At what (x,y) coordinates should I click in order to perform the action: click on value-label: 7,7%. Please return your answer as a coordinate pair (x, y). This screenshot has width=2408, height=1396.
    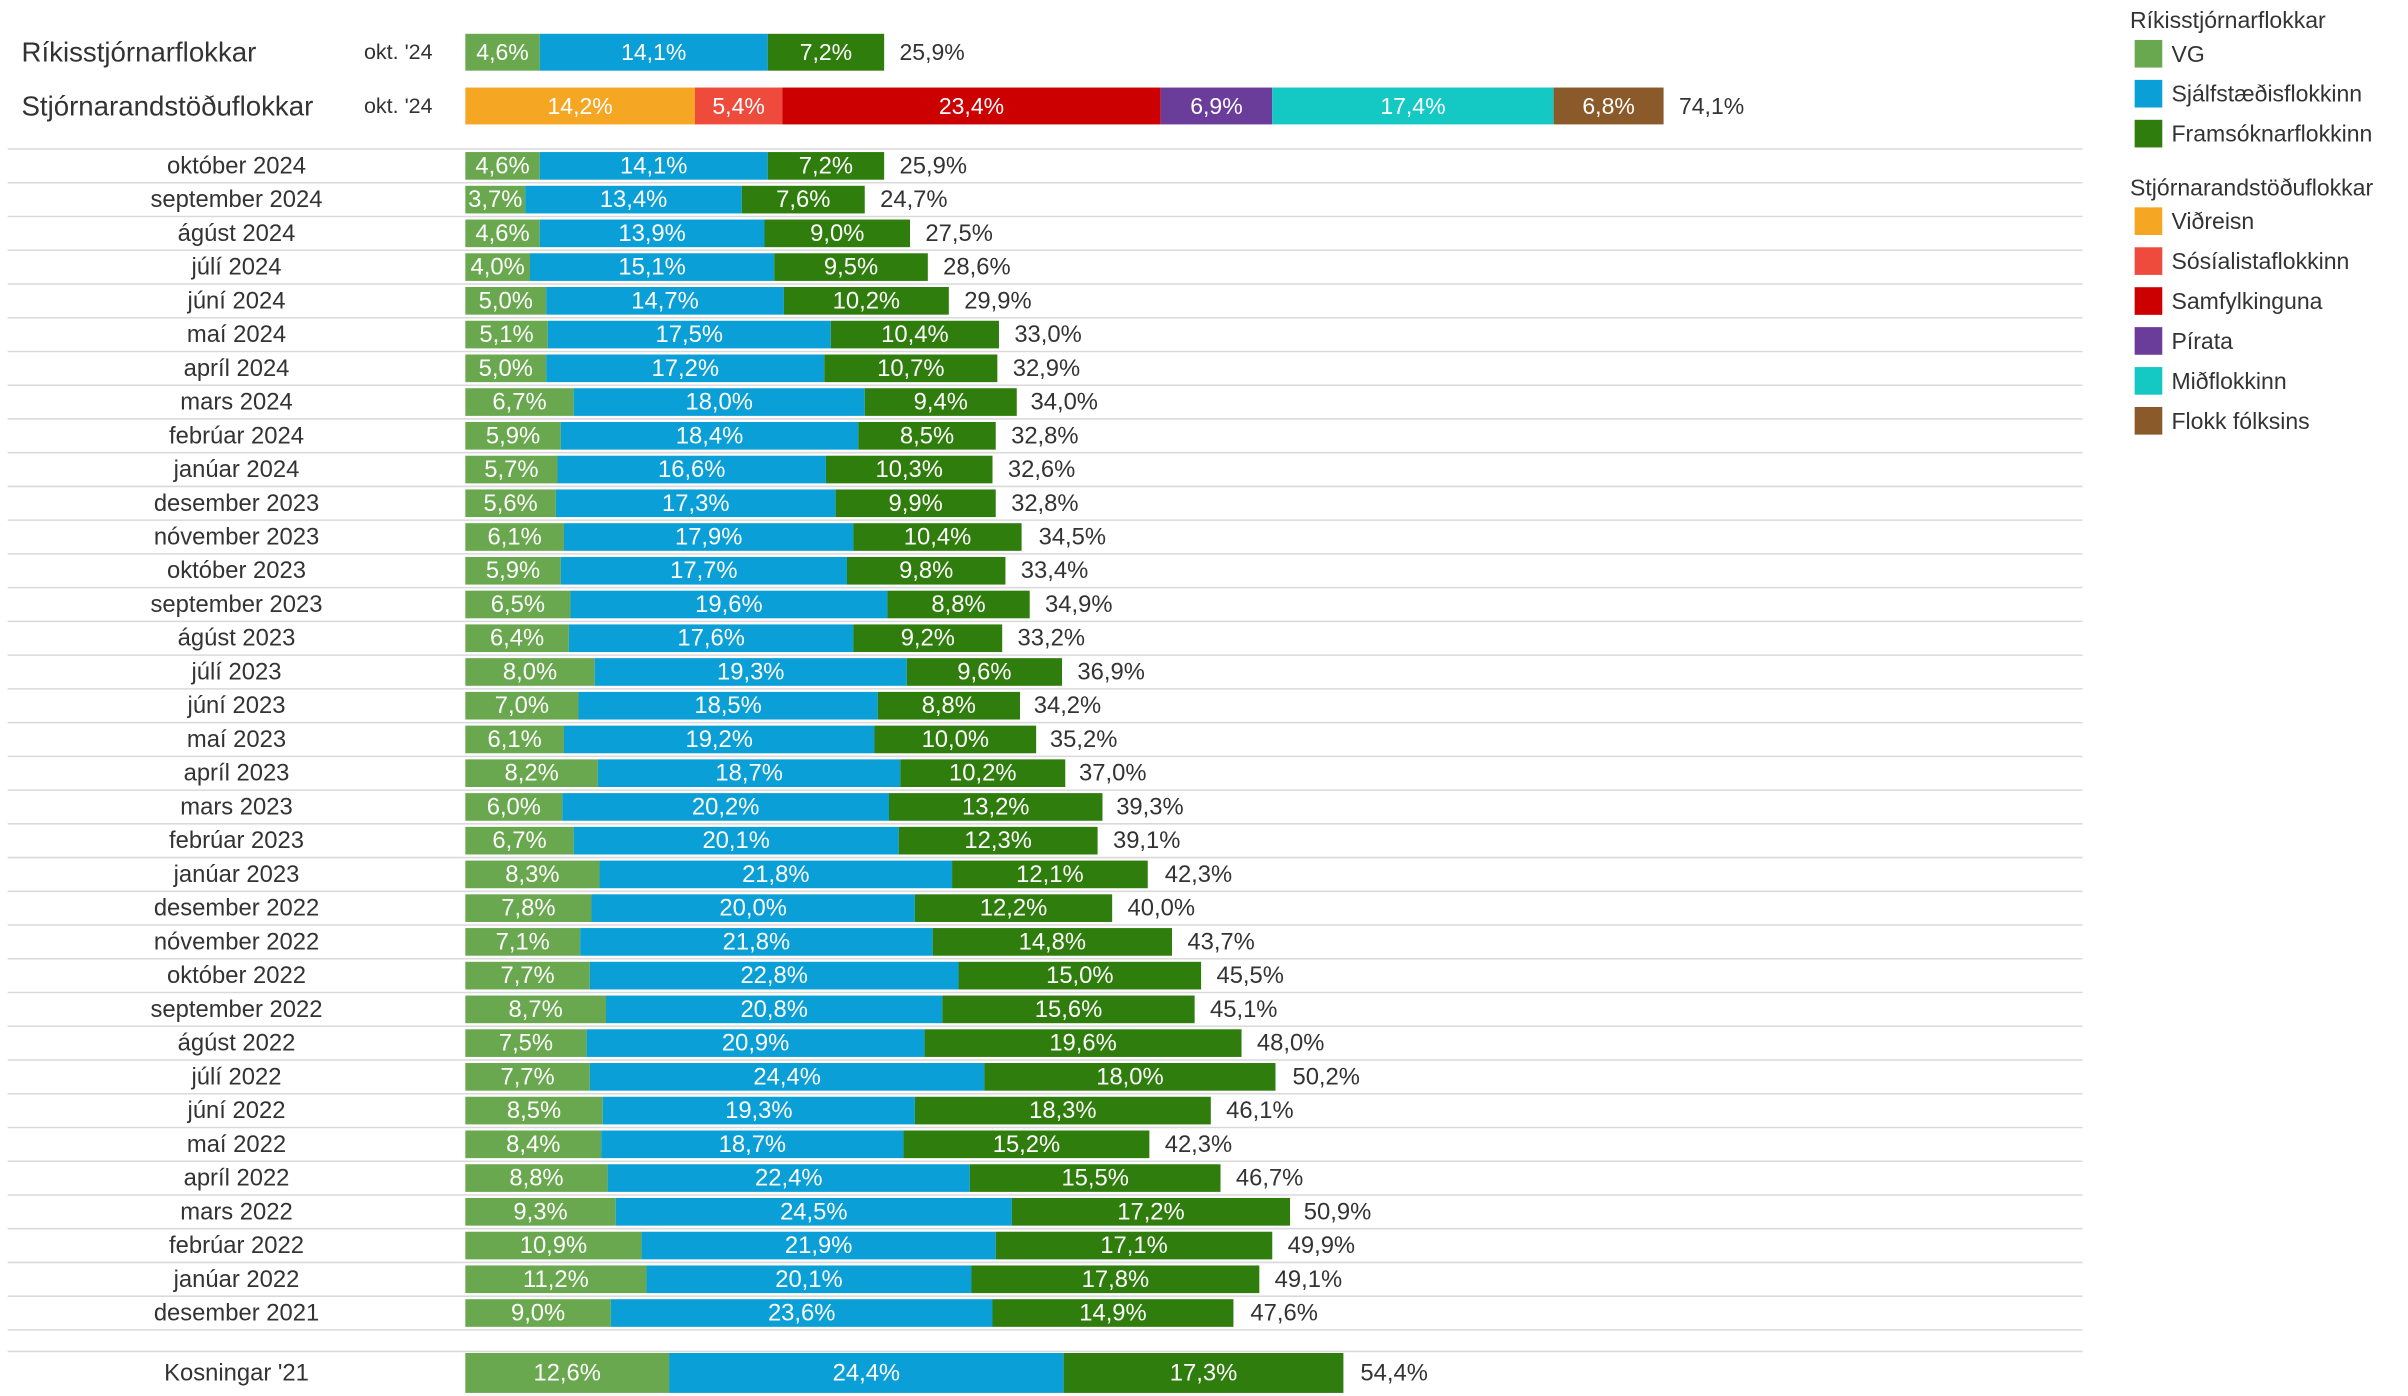
    Looking at the image, I should click on (527, 975).